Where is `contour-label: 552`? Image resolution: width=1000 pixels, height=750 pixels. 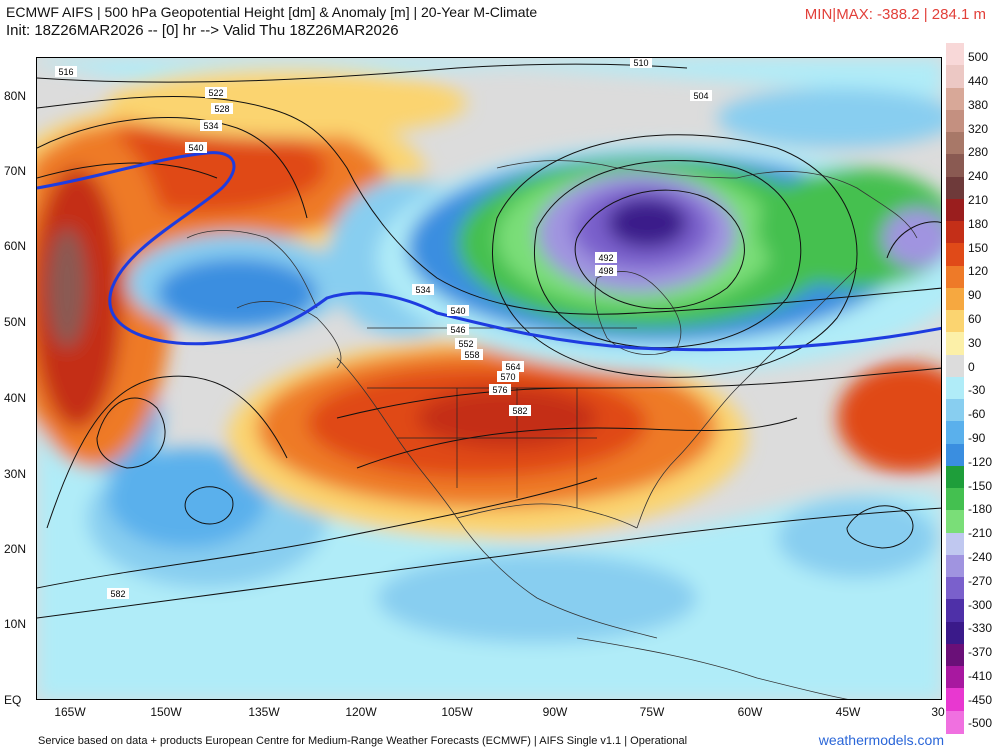
contour-label: 552 is located at coordinates (465, 344).